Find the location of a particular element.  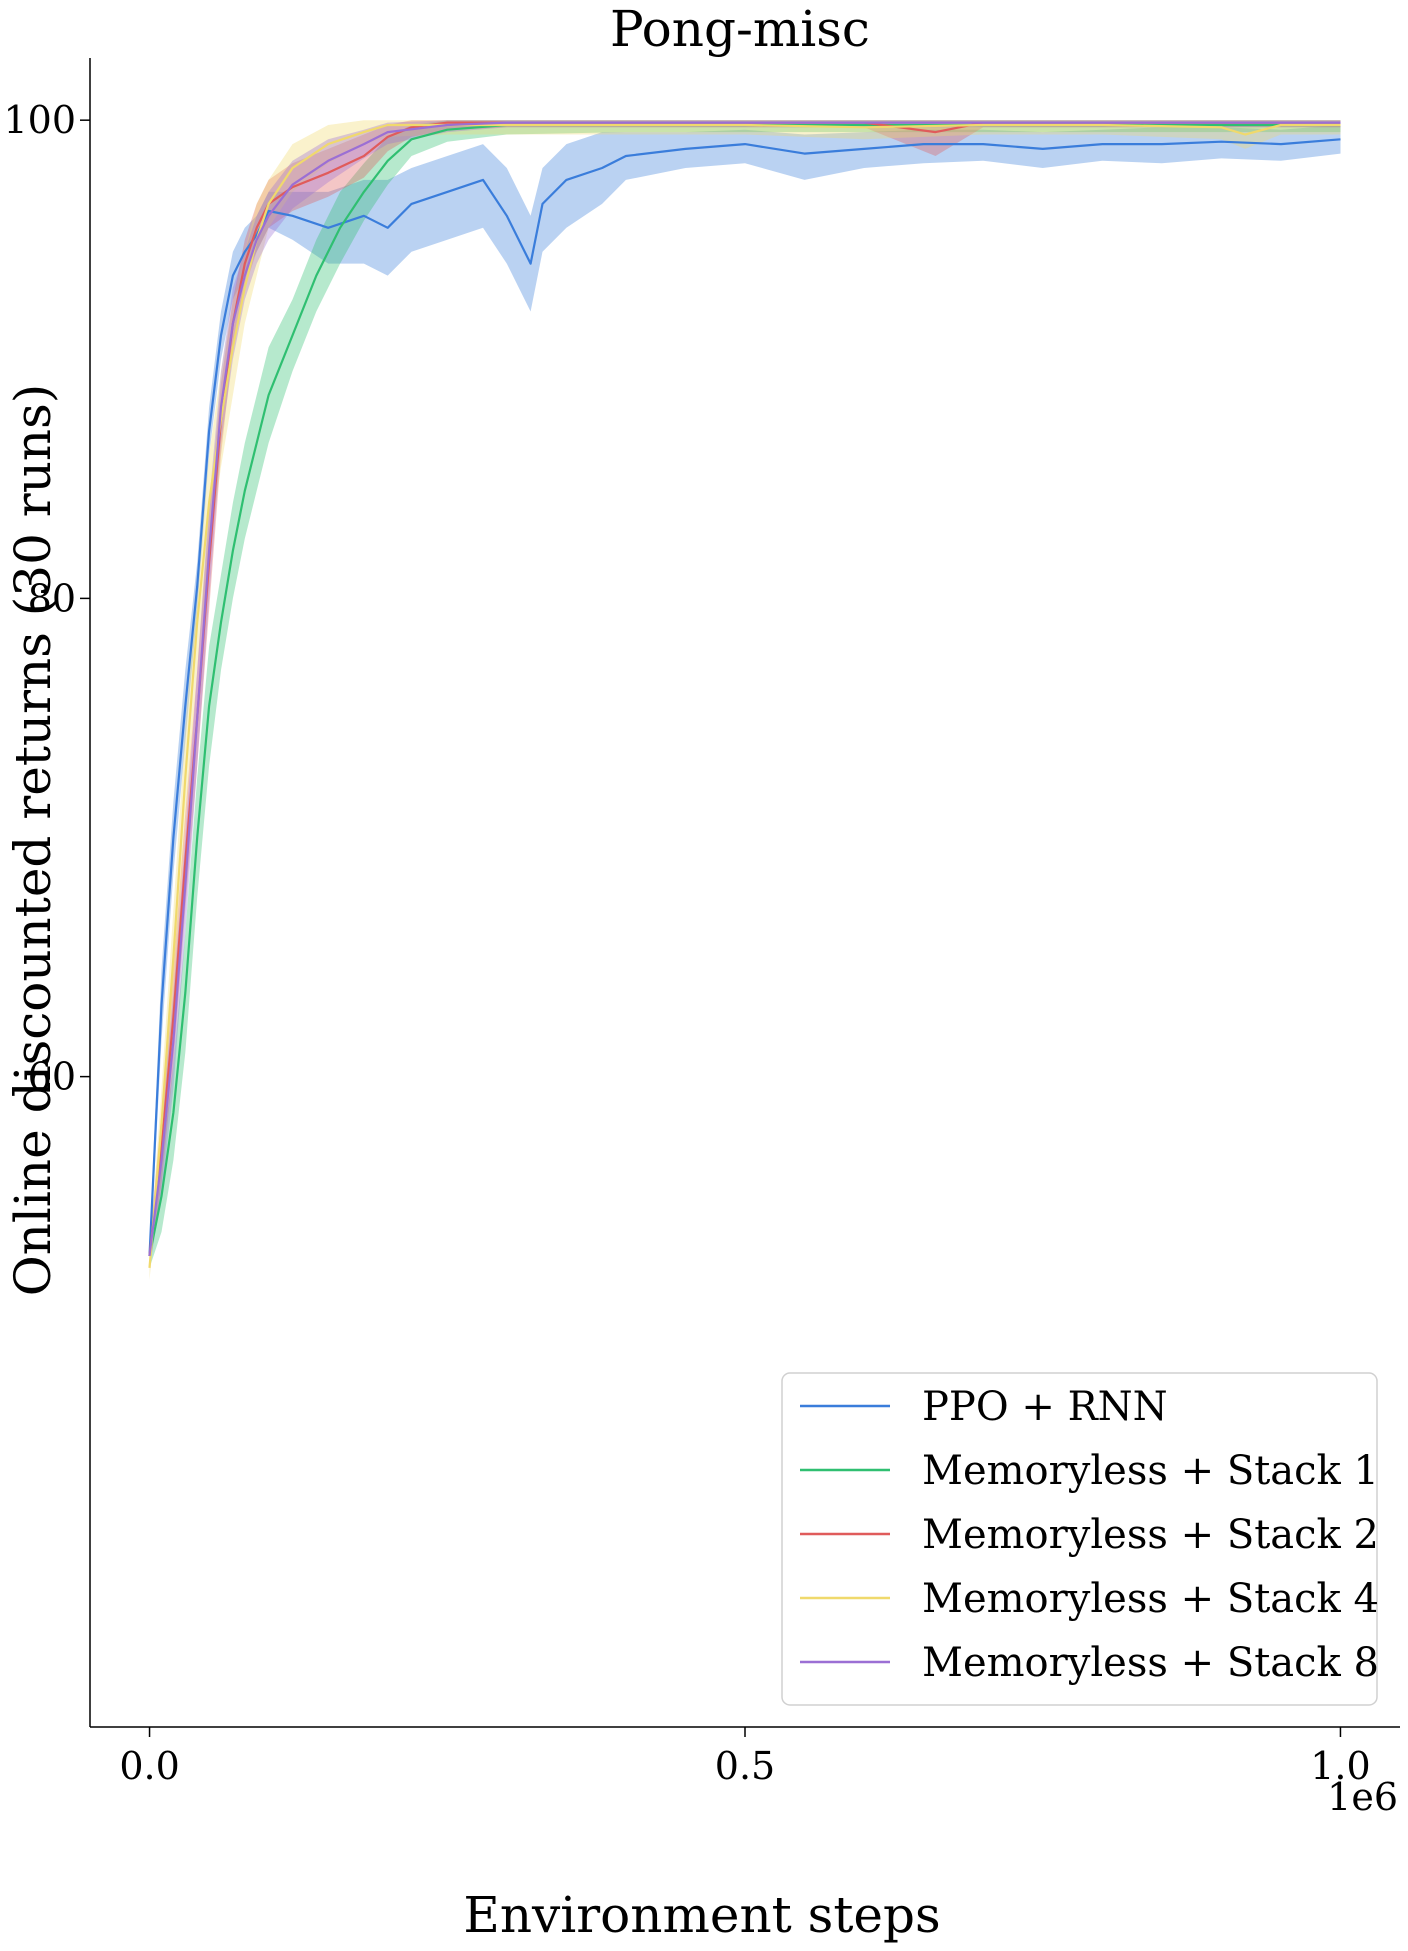

x-ticks: 0.0 0.5 1.0 is located at coordinates (745, 1757).